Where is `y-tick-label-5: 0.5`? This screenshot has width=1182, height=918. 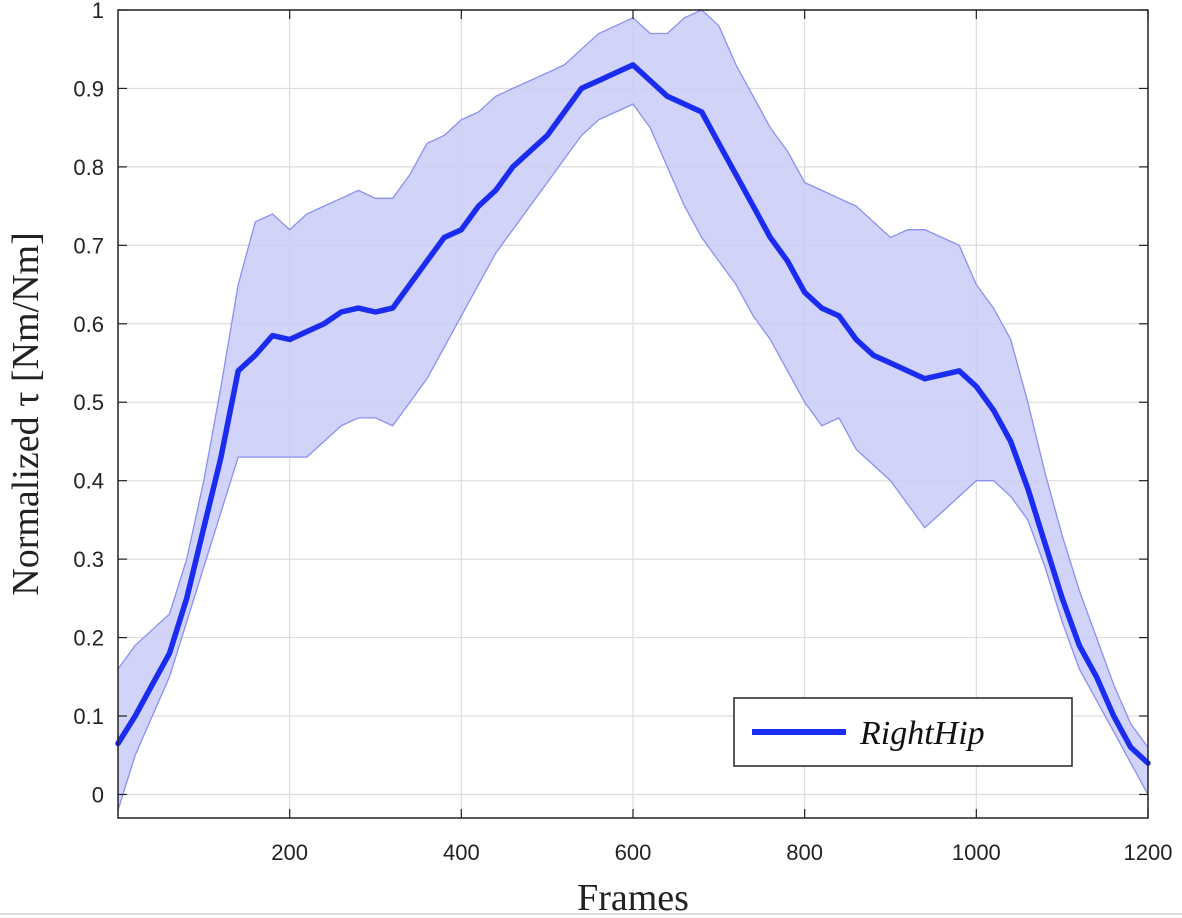 y-tick-label-5: 0.5 is located at coordinates (88, 402).